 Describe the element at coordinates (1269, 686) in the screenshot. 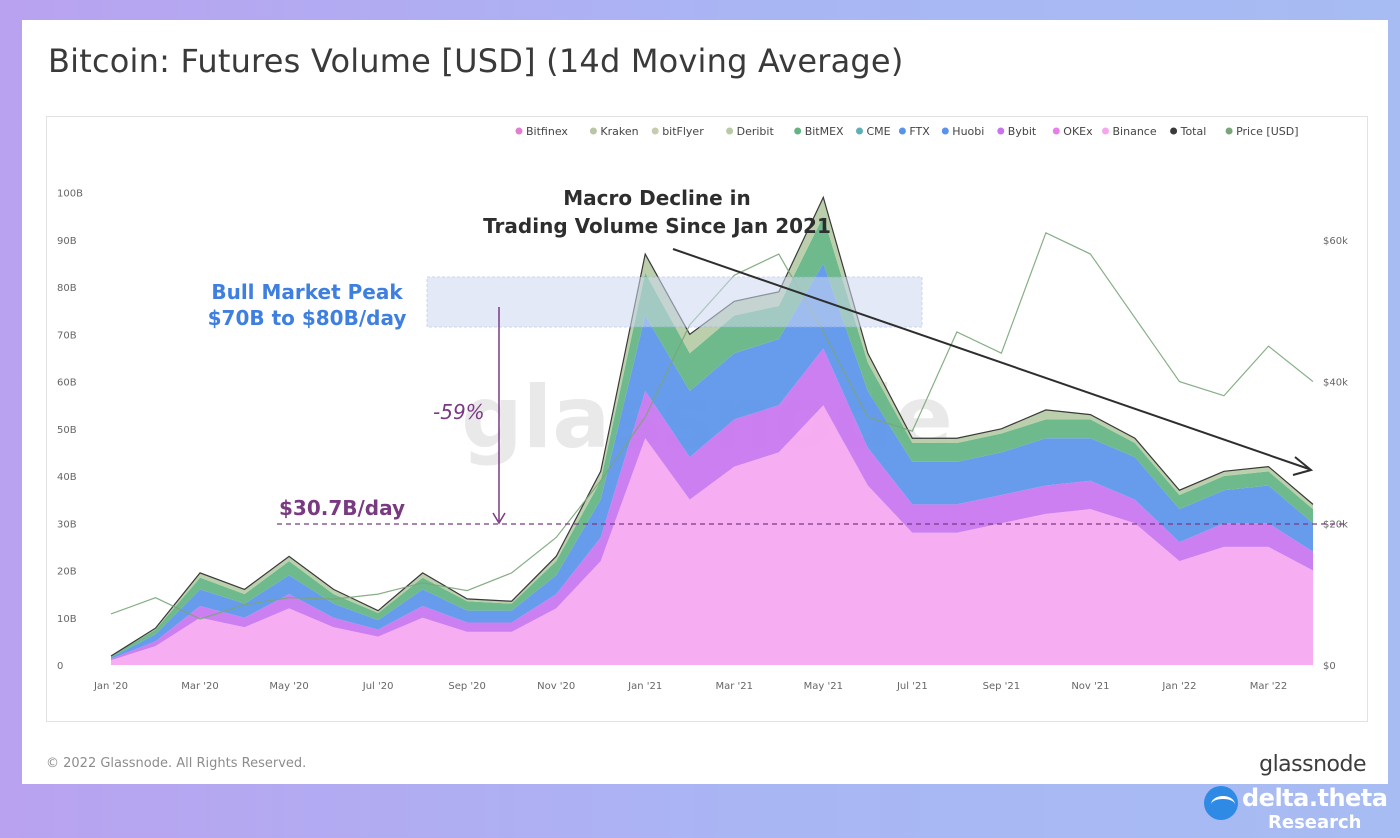

I see `x-tick-label: Mar '22` at that location.